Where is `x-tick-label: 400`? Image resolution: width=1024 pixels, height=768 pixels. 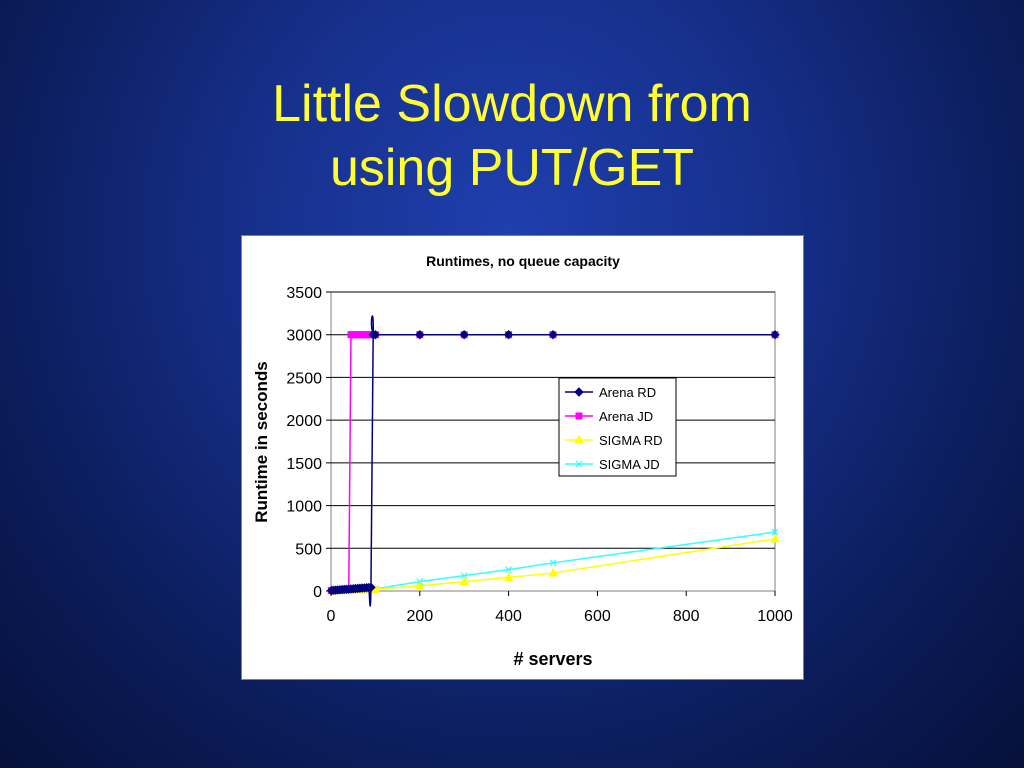
x-tick-label: 400 is located at coordinates (508, 616).